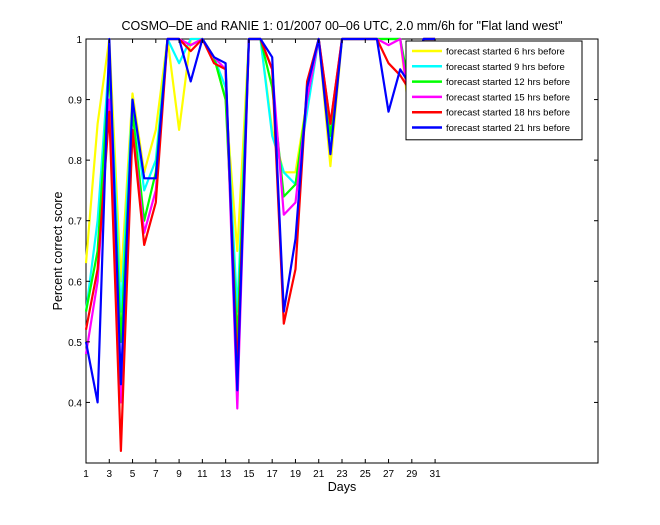 This screenshot has width=660, height=525. I want to click on x-tick-label: 15, so click(249, 474).